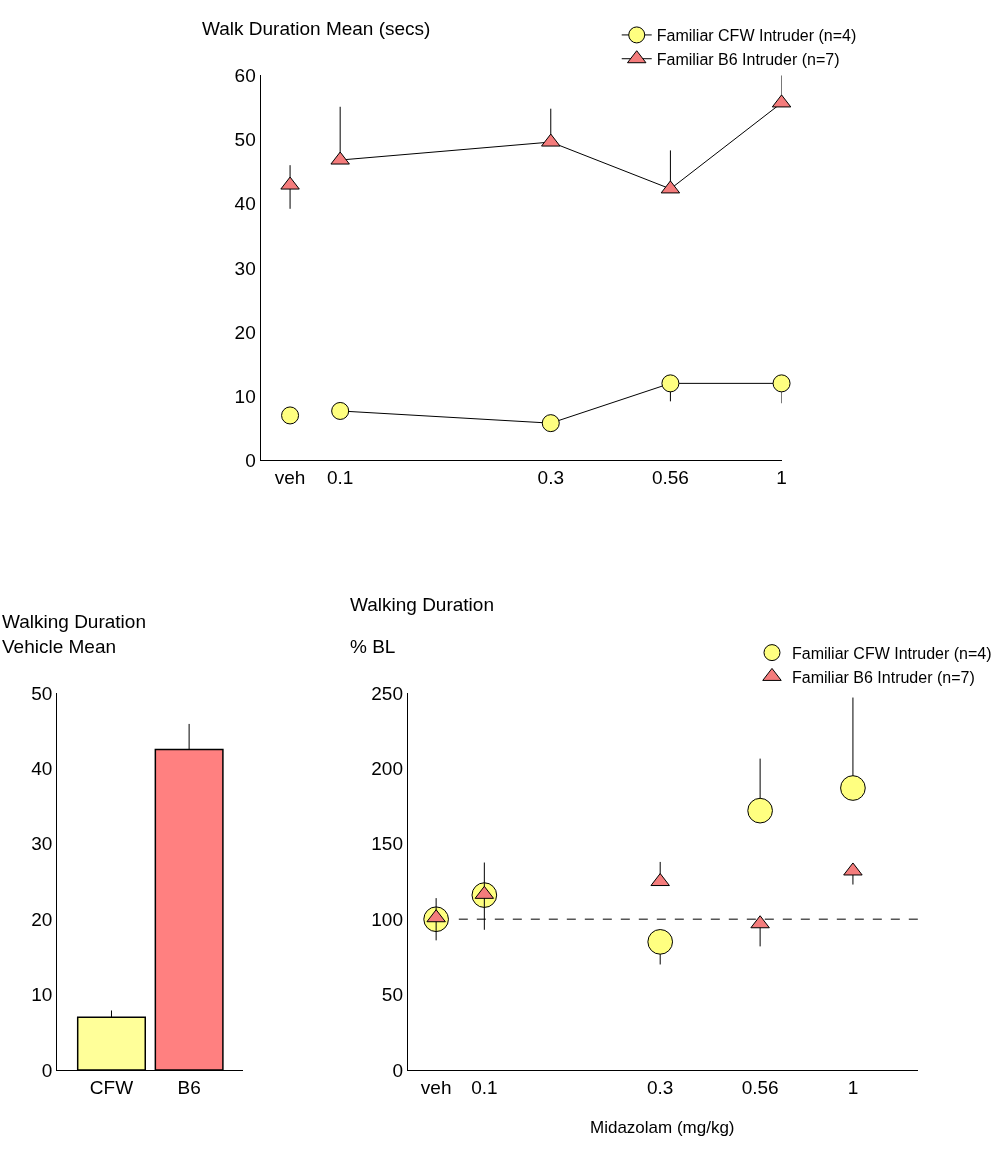 This screenshot has width=1007, height=1167. What do you see at coordinates (387, 769) in the screenshot?
I see `y-tick-label: 200` at bounding box center [387, 769].